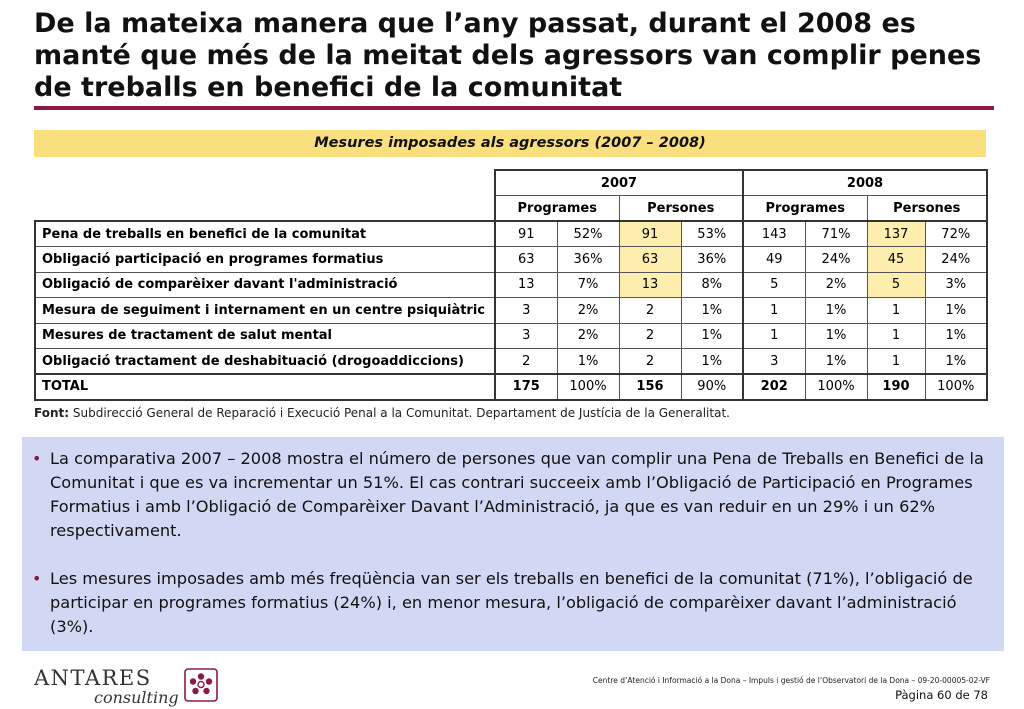  Describe the element at coordinates (865, 182) in the screenshot. I see `year-header-2008: 2008` at that location.